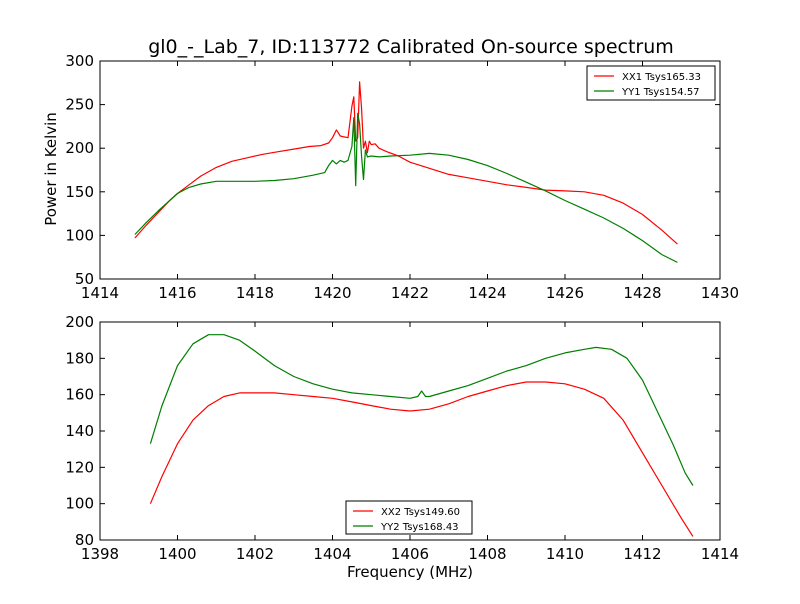  I want to click on x-tick-label: 1398, so click(100, 554).